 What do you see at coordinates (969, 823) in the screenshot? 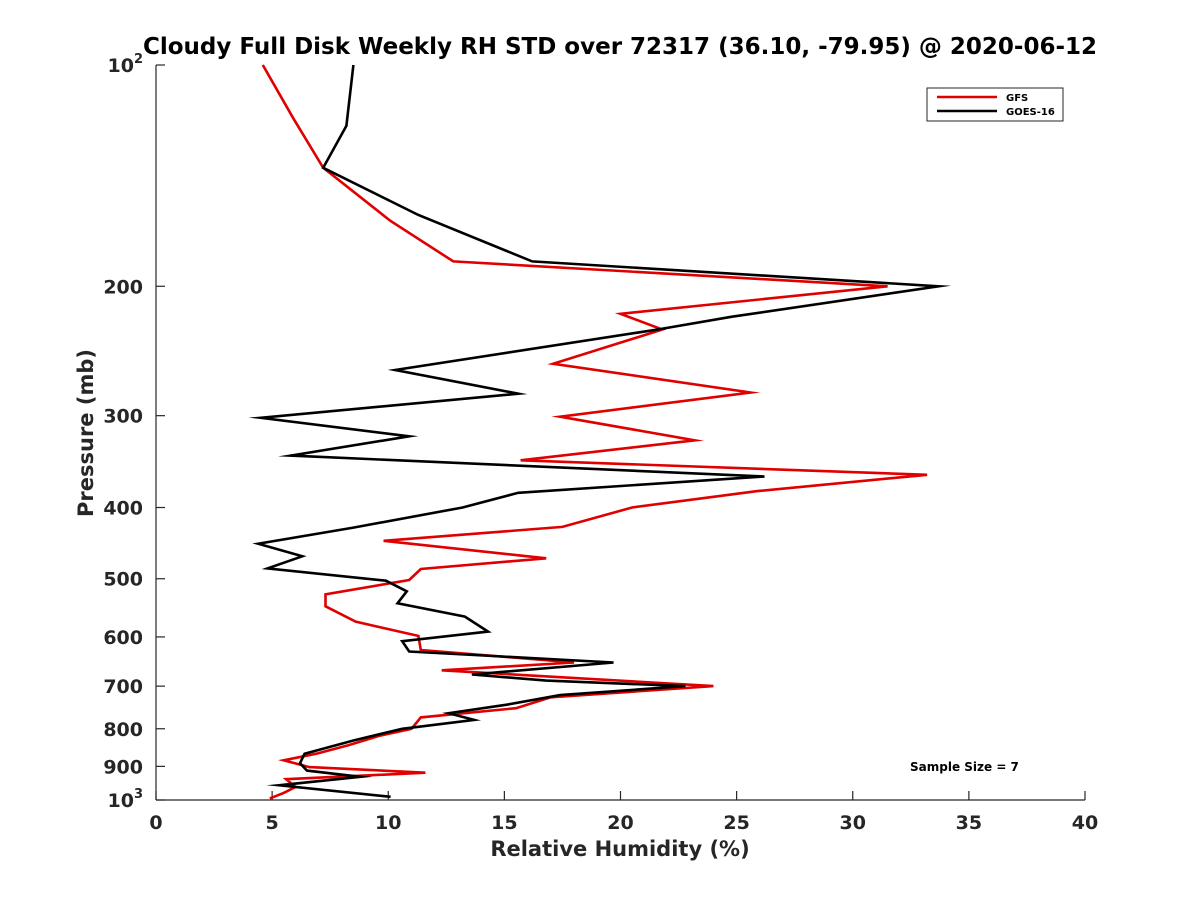
I see `x-tick-label: 35` at bounding box center [969, 823].